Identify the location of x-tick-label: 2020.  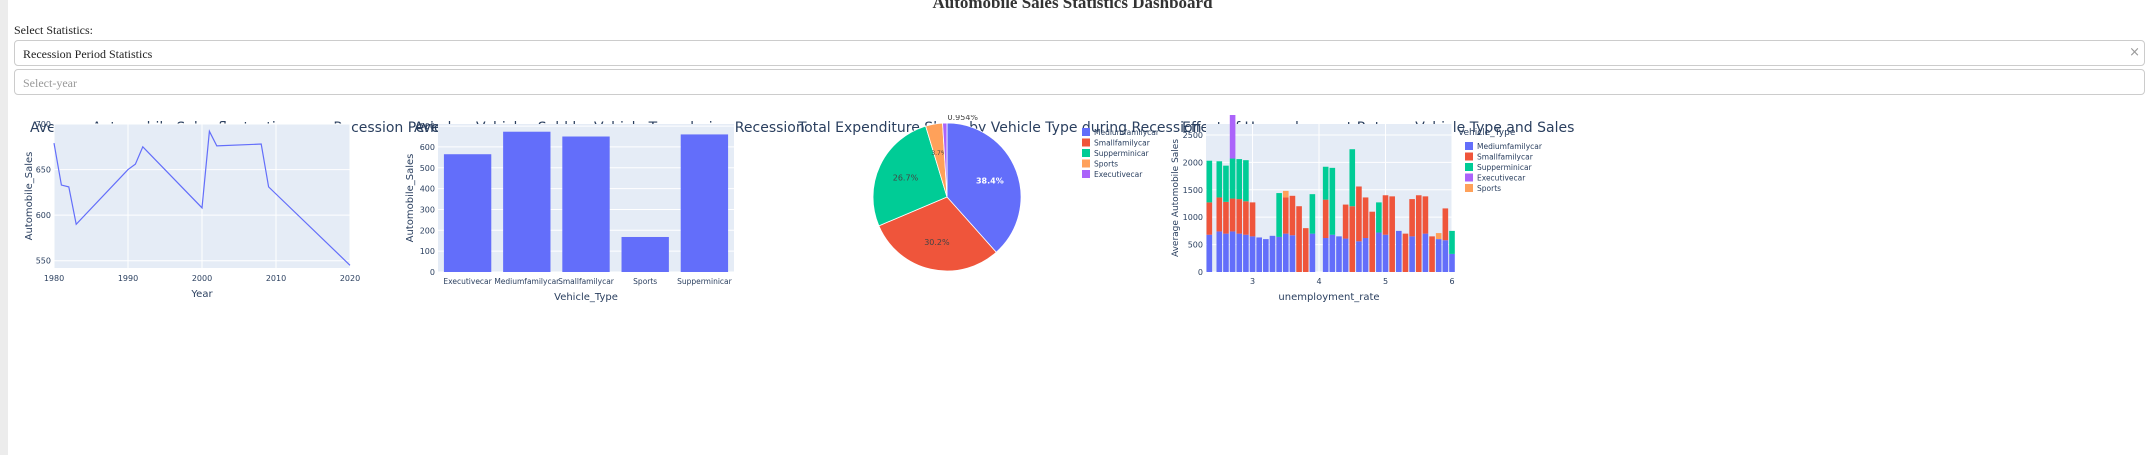
(350, 278).